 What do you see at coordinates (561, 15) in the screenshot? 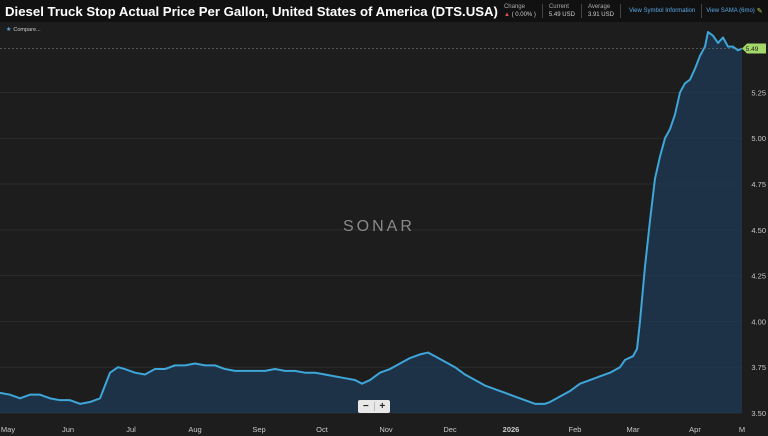
I see `current-value: 5.49 USD` at bounding box center [561, 15].